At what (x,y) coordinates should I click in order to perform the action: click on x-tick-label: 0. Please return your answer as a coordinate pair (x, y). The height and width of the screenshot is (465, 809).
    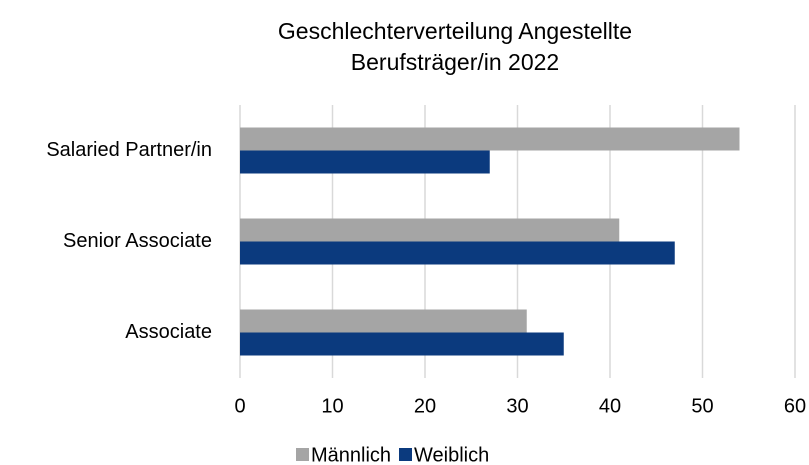
    Looking at the image, I should click on (239, 406).